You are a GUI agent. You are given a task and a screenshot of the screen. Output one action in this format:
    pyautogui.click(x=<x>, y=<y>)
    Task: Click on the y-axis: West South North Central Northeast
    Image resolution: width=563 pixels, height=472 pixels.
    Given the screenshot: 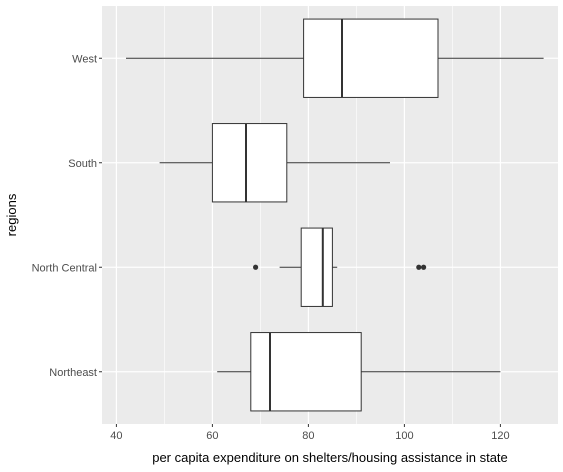 What is the action you would take?
    pyautogui.click(x=67, y=216)
    